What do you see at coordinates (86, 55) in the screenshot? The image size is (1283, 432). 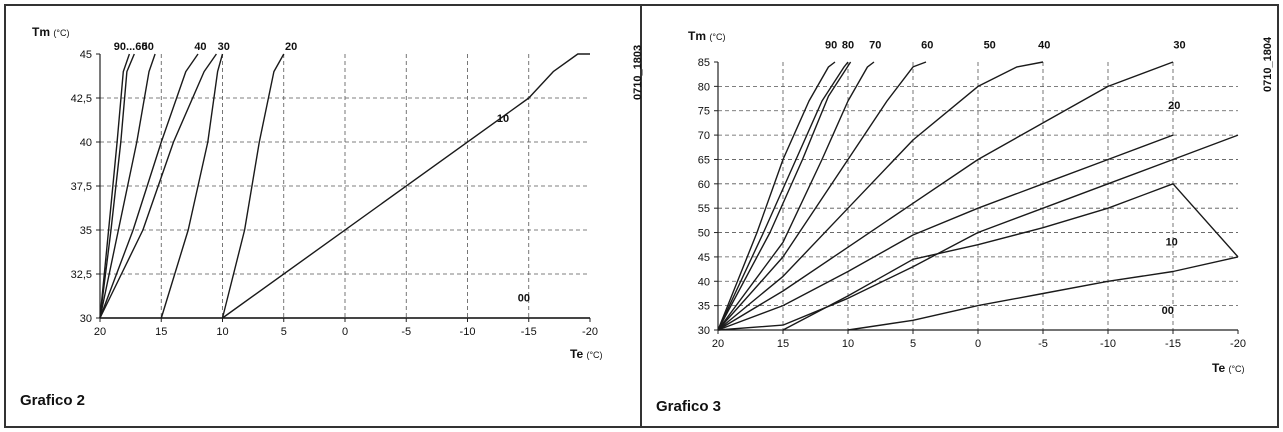 I see `chart-1-y-tick-label: 45` at bounding box center [86, 55].